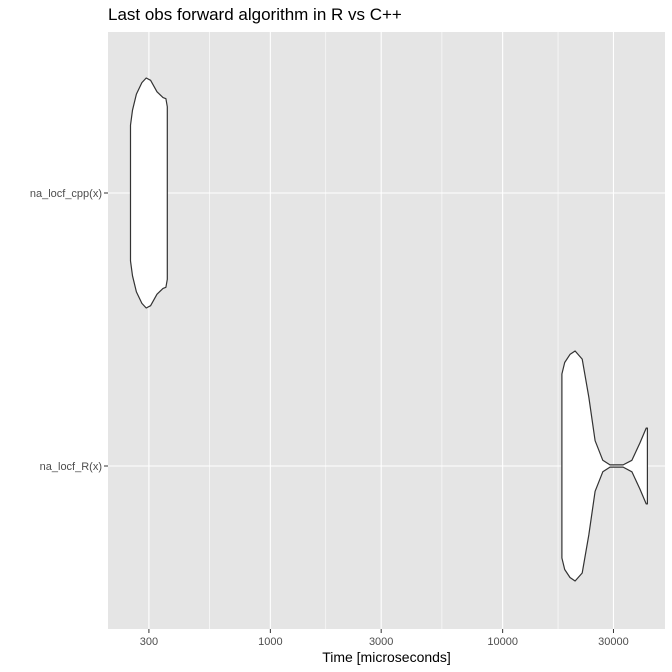 The width and height of the screenshot is (672, 672). What do you see at coordinates (386, 657) in the screenshot?
I see `x-axis-title: Time [microseconds]` at bounding box center [386, 657].